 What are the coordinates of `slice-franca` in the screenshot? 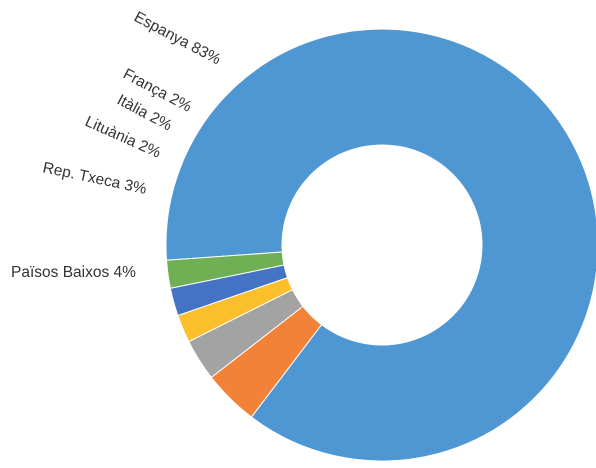 It's located at (225, 270).